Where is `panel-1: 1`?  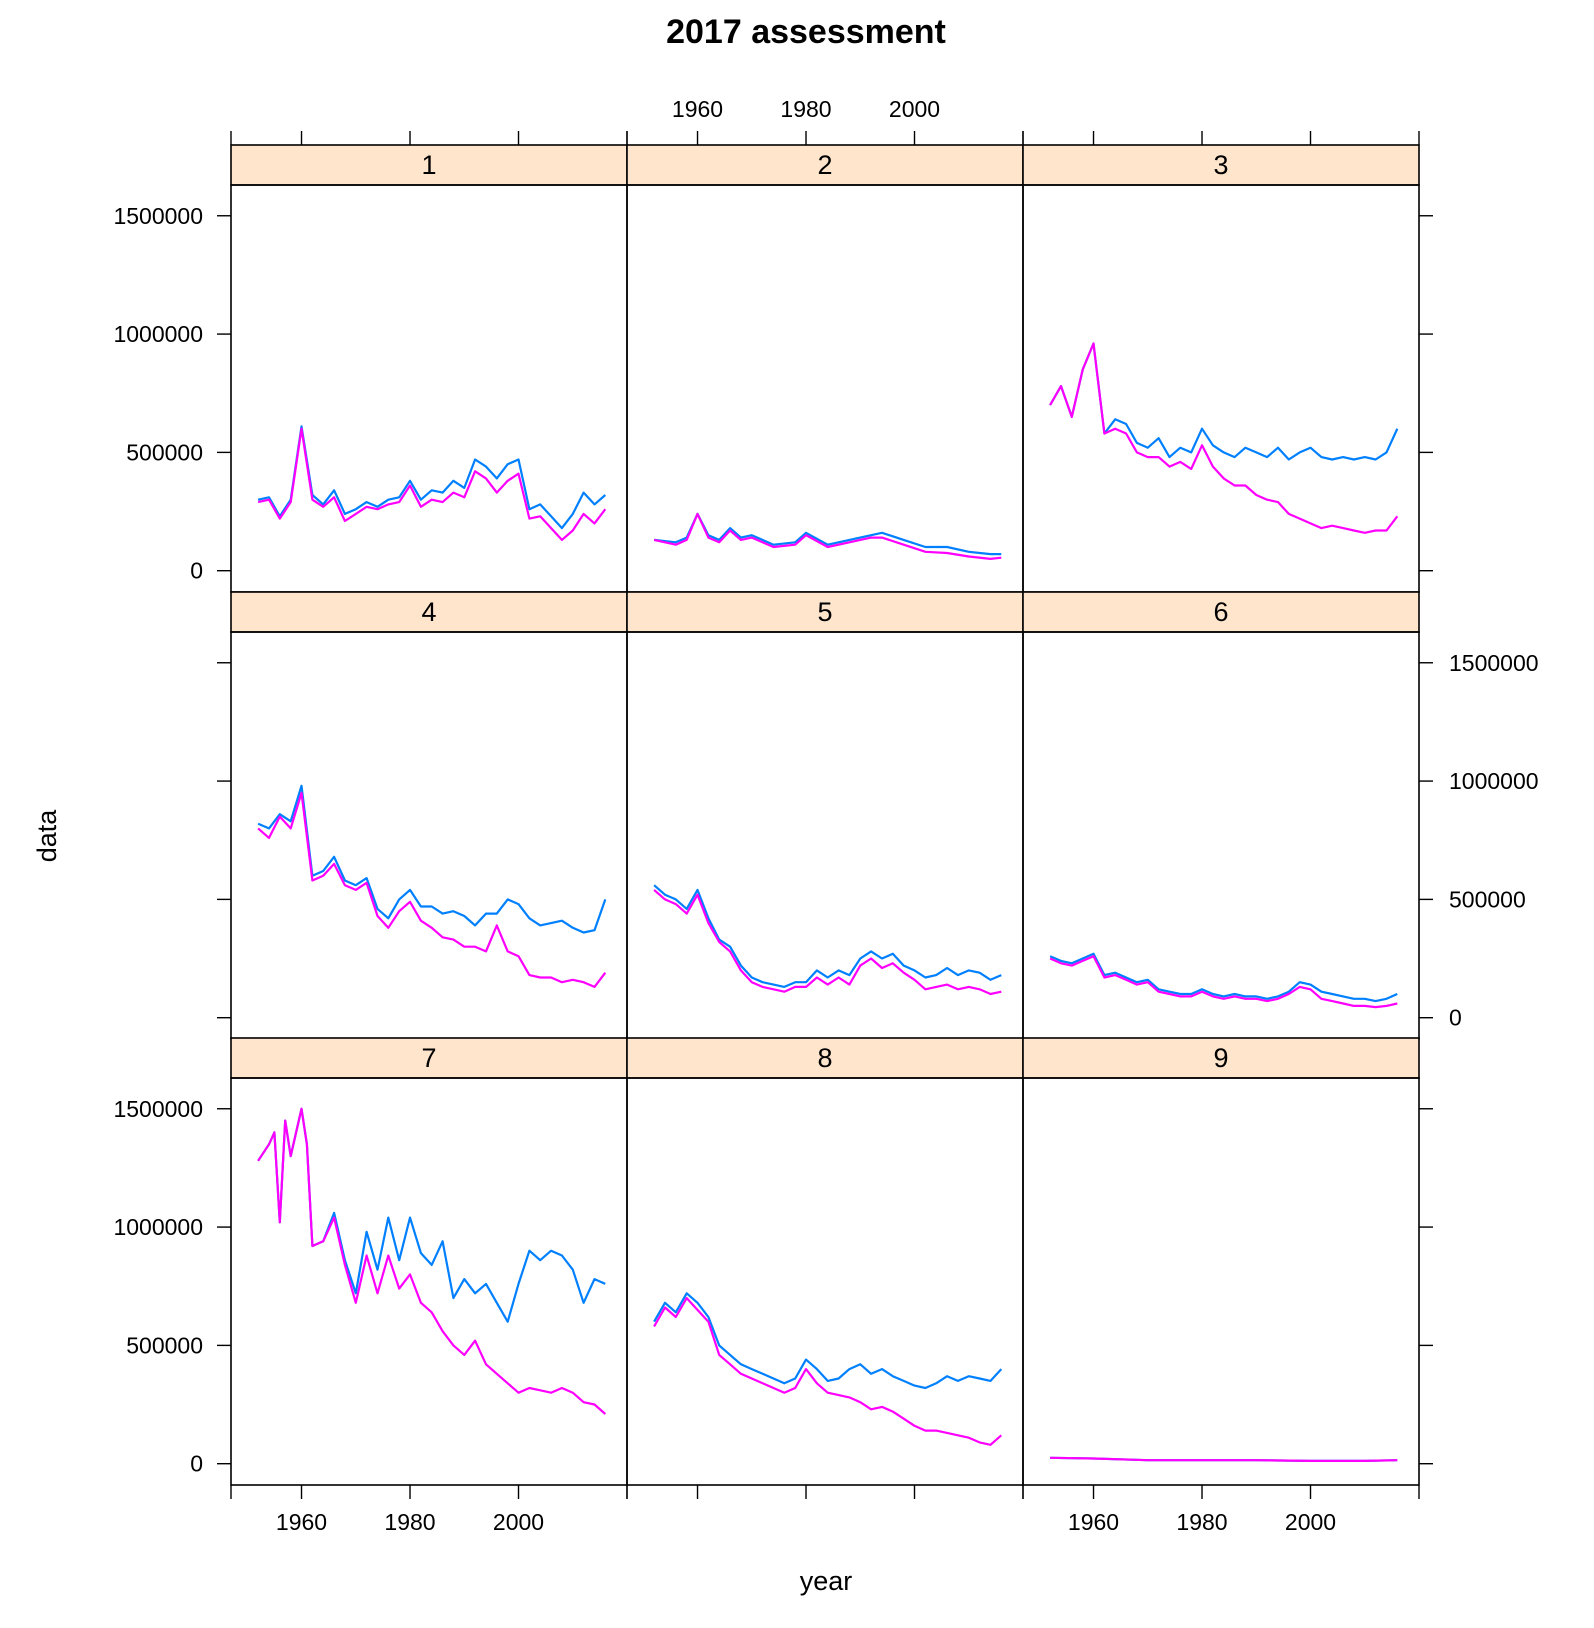
panel-1: 1 is located at coordinates (429, 368).